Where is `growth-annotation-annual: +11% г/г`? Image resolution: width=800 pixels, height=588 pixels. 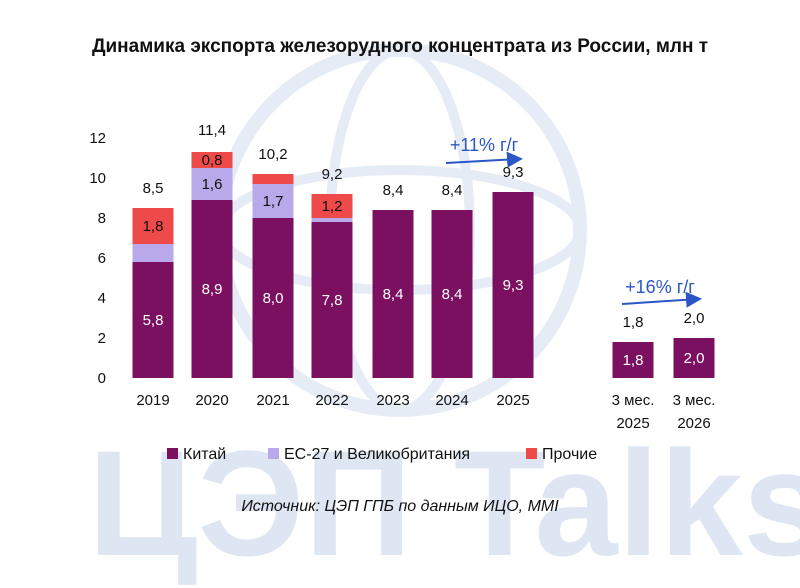
growth-annotation-annual: +11% г/г is located at coordinates (484, 151).